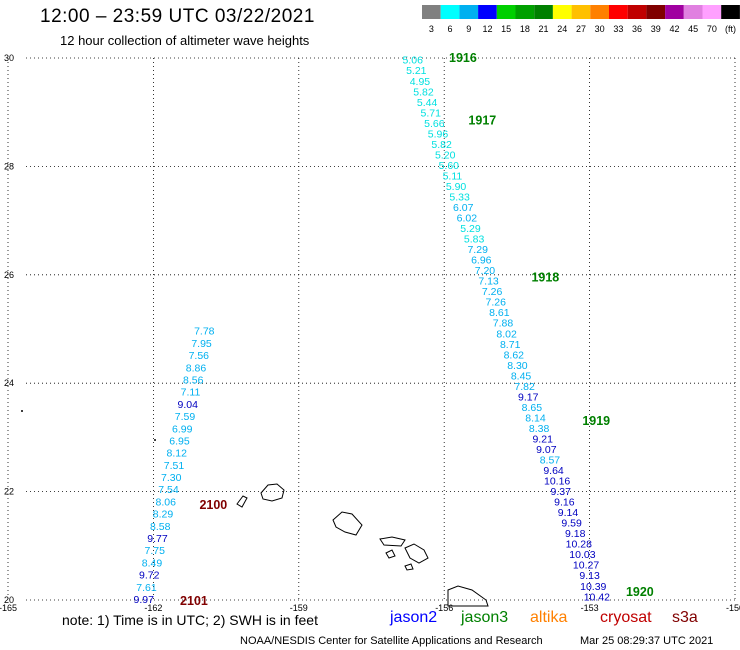 This screenshot has width=740, height=650. I want to click on wave-height-value: 7.82, so click(524, 387).